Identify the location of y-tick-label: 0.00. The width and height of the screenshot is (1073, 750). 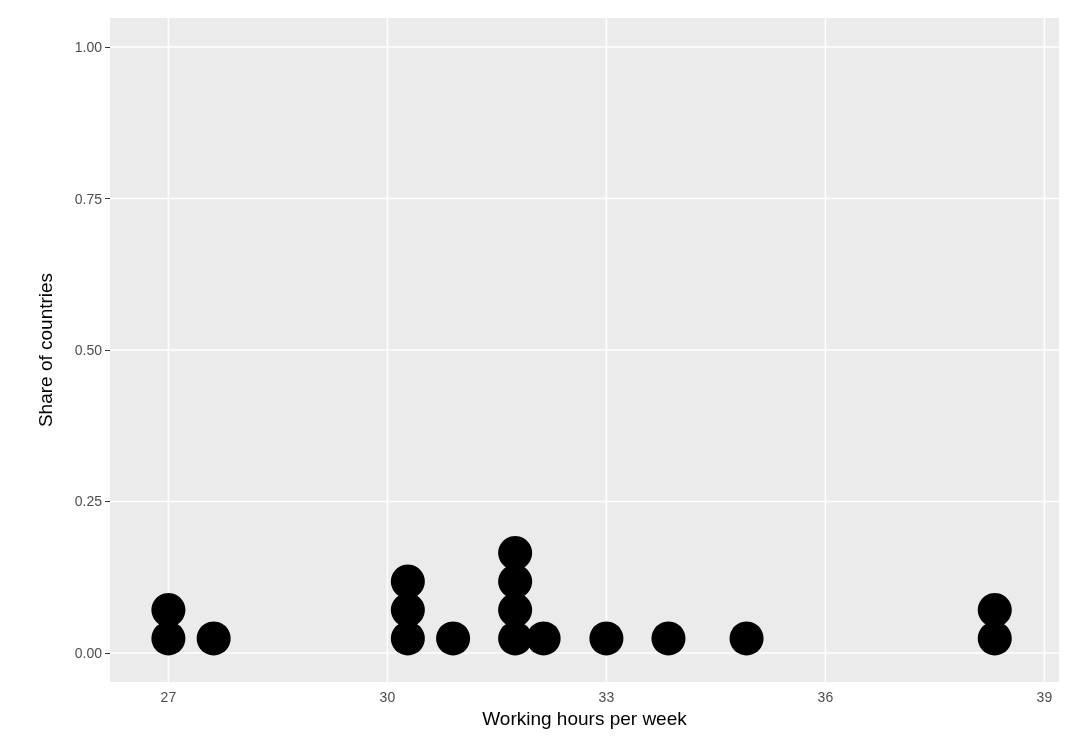
(88, 652).